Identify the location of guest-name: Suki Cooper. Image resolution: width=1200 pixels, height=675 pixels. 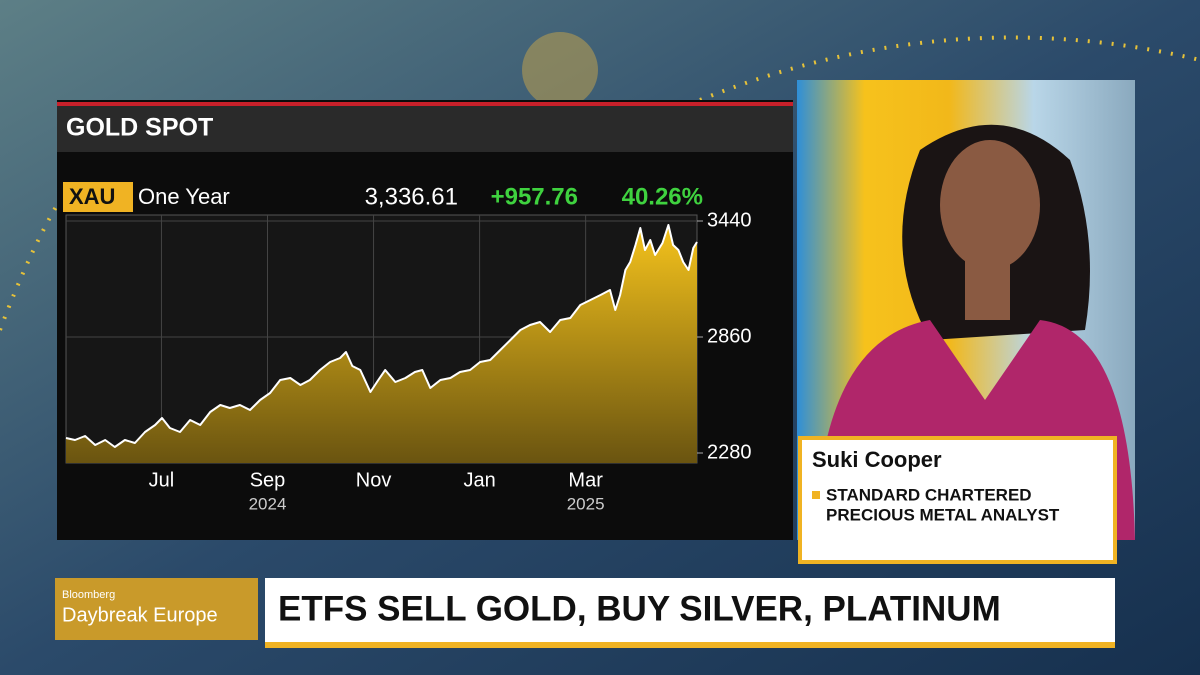
(877, 459).